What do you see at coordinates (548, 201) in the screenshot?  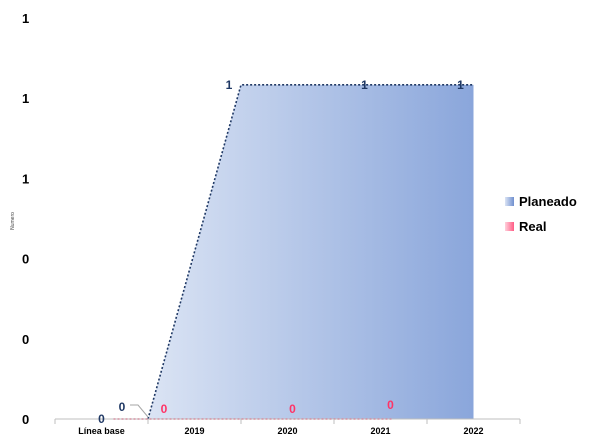 I see `legend-label-planeado: Planeado` at bounding box center [548, 201].